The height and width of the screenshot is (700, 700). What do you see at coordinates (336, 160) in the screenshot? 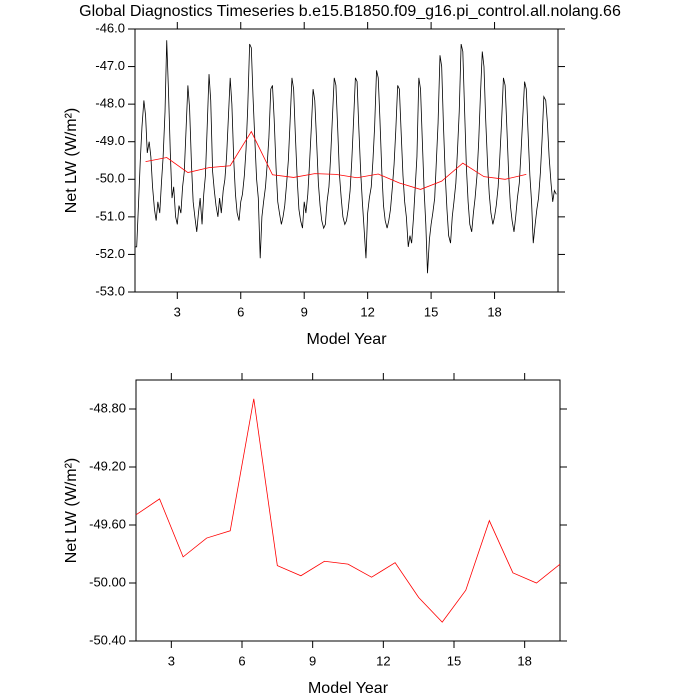
I see `data-line` at bounding box center [336, 160].